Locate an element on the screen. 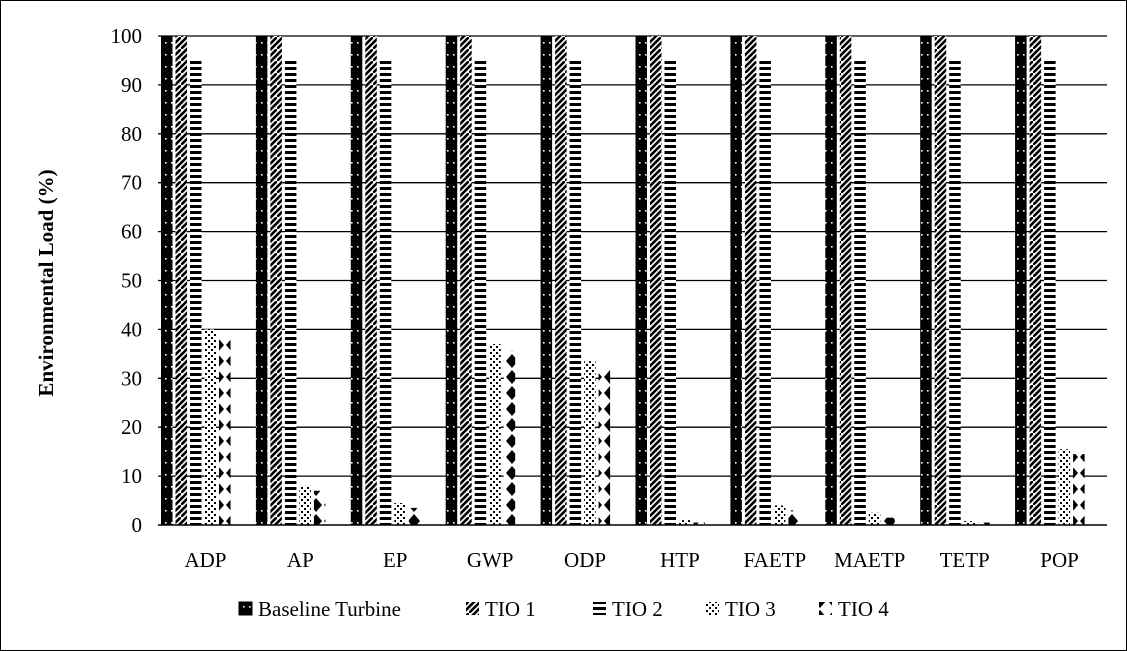 The height and width of the screenshot is (651, 1127). bar-baseline-turbine-ap is located at coordinates (261, 280).